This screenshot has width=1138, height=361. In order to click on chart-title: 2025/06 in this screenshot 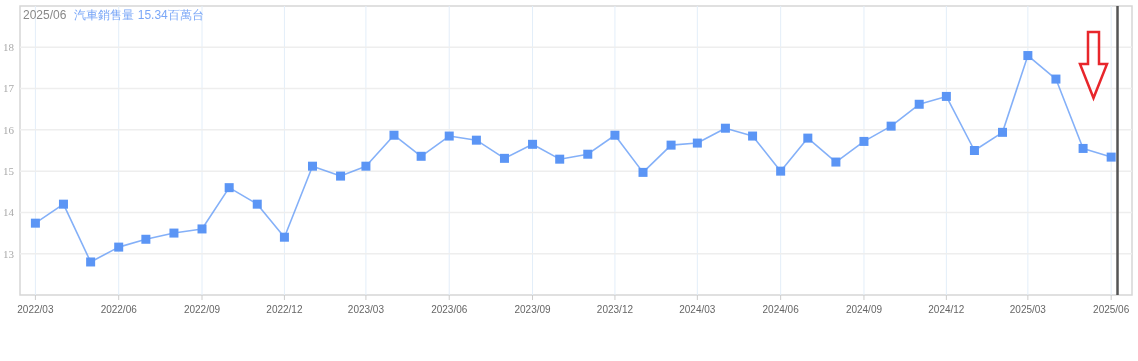, I will do `click(45, 15)`.